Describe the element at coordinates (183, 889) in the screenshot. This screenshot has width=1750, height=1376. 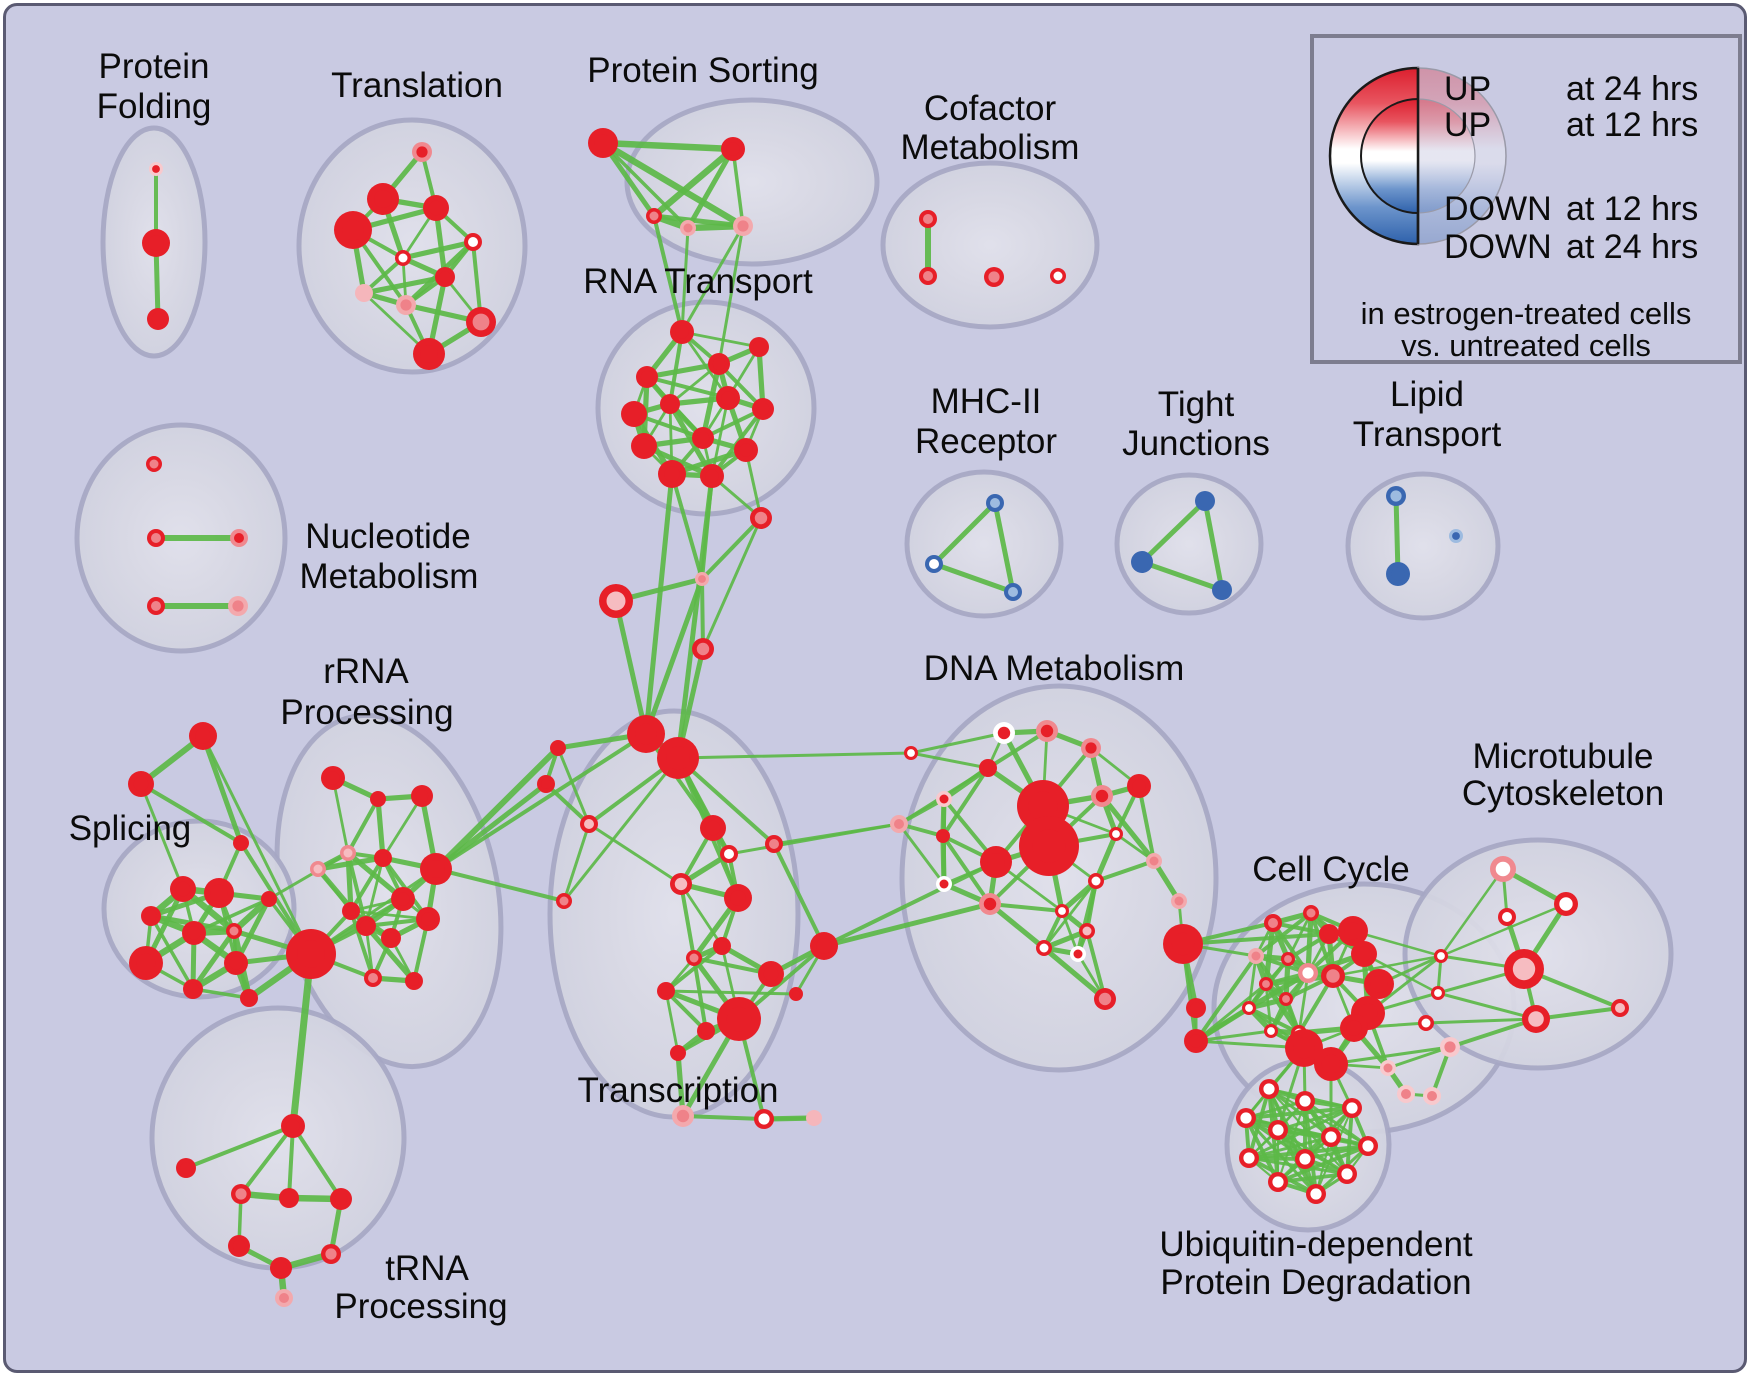
I see `network-node-sp2` at that location.